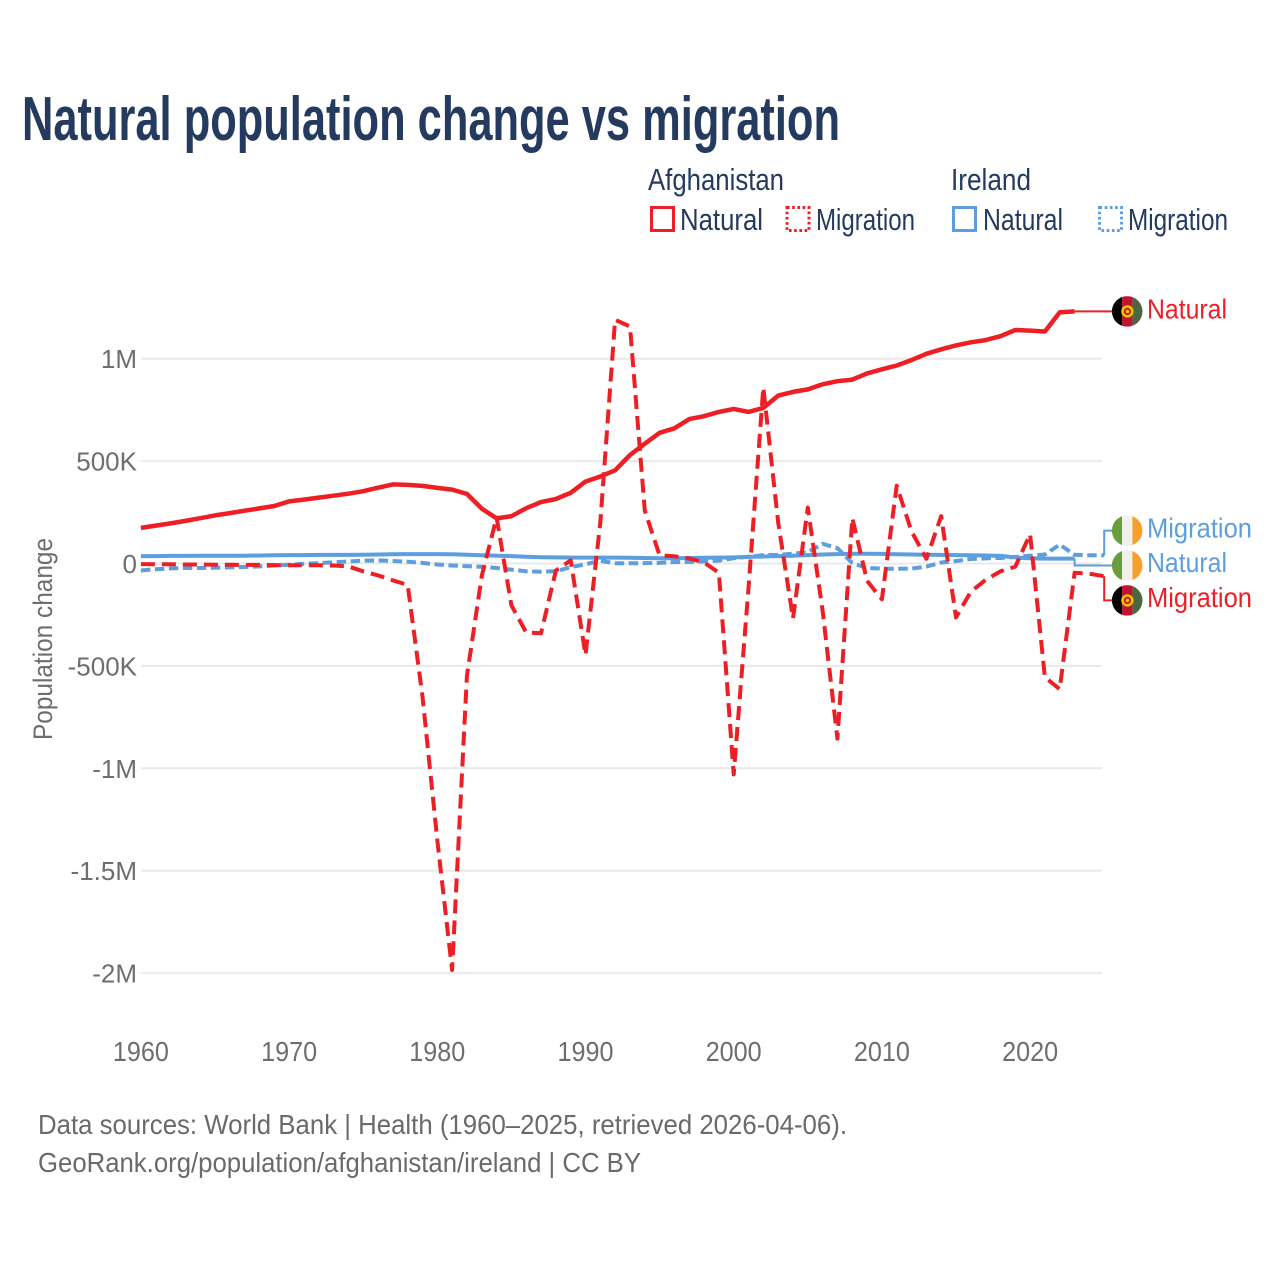 Image resolution: width=1280 pixels, height=1280 pixels. What do you see at coordinates (586, 1051) in the screenshot?
I see `svg-text: 1990` at bounding box center [586, 1051].